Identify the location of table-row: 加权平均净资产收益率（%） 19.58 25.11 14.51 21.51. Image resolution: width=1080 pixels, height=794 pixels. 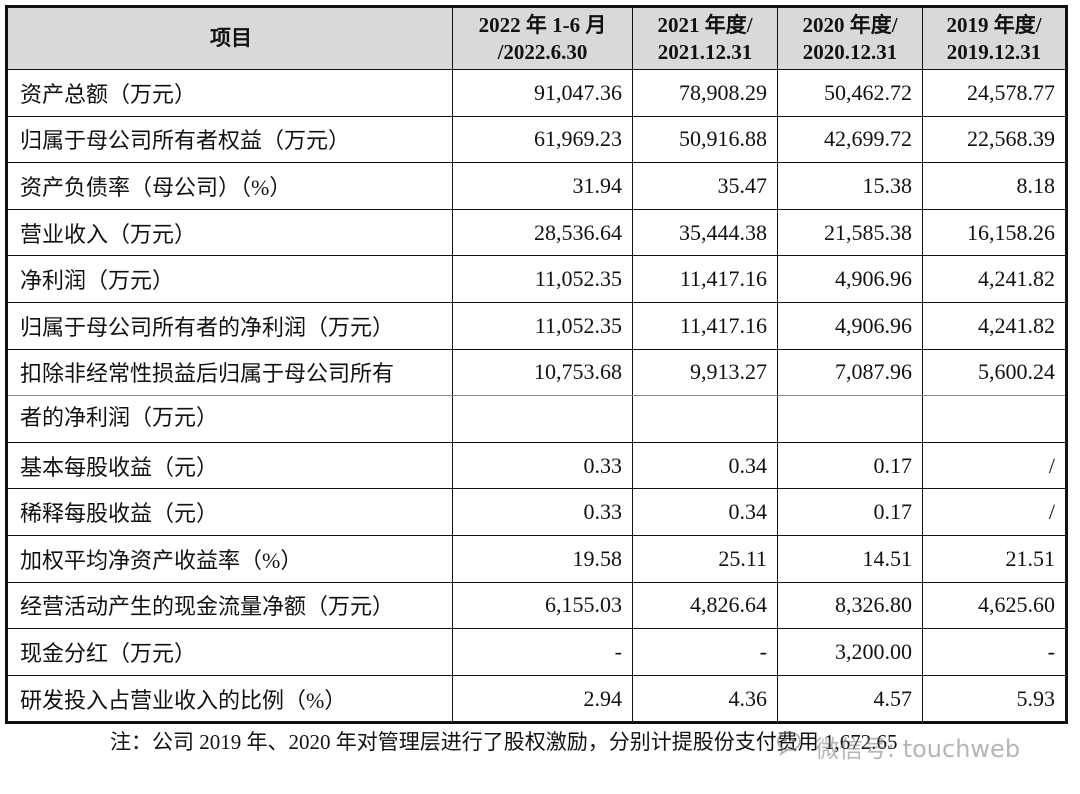
(536, 558).